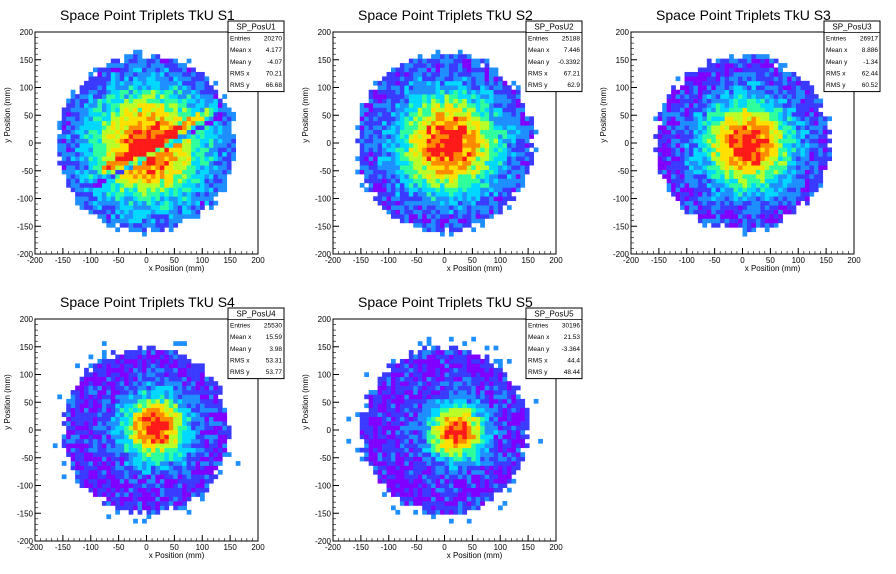 The height and width of the screenshot is (574, 896). I want to click on heatmap-bins, so click(742, 145).